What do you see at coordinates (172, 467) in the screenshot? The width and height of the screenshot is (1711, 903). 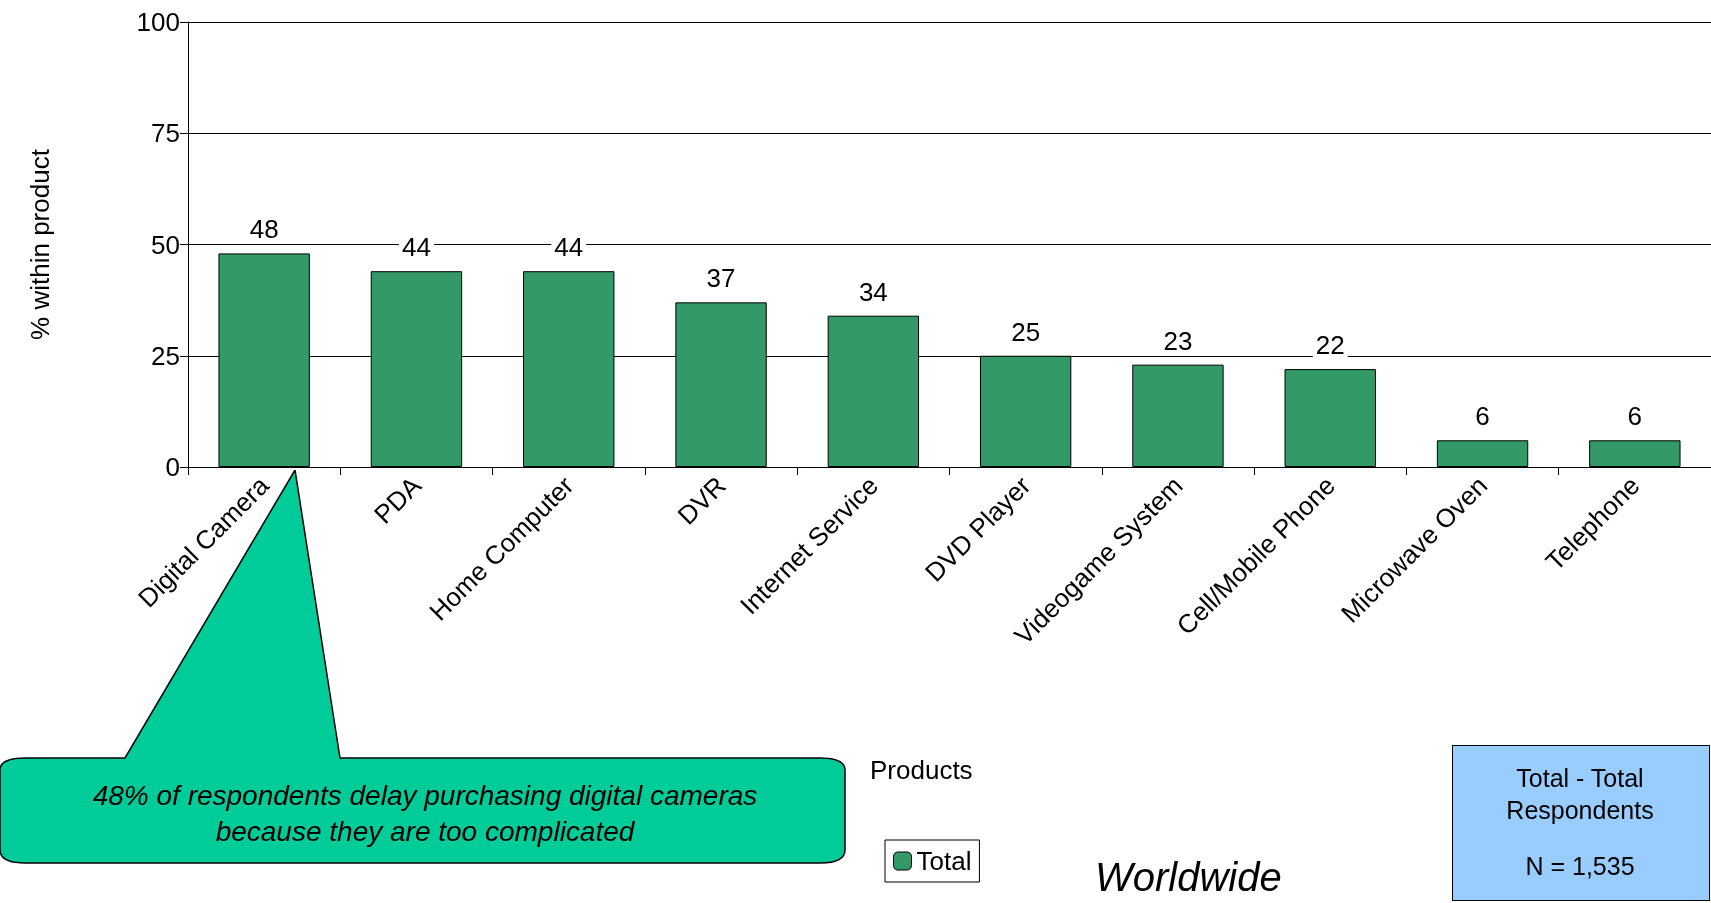 I see `y-tick-label: 0` at bounding box center [172, 467].